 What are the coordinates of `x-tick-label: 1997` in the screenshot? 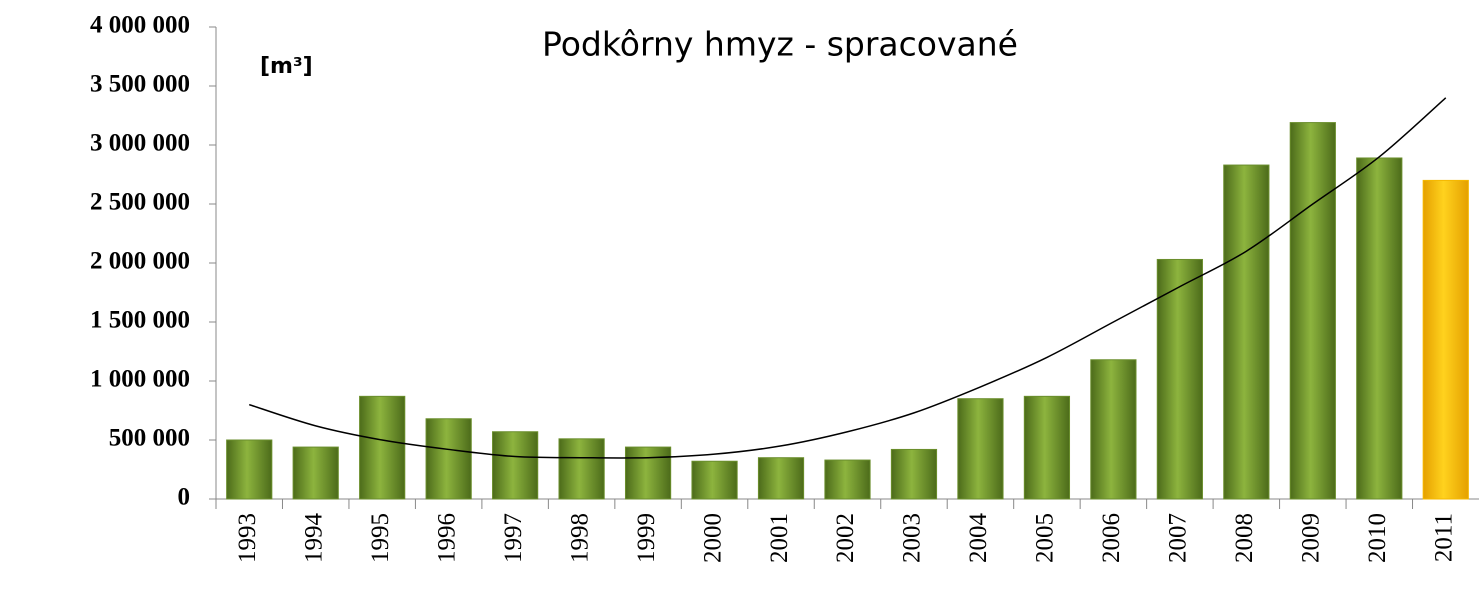 It's located at (513, 538).